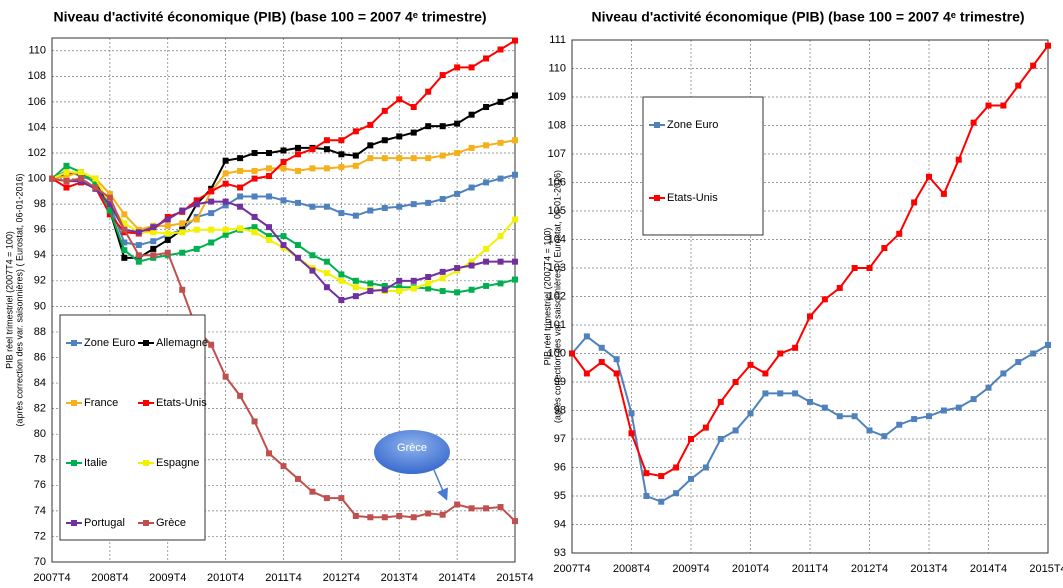 This screenshot has width=1063, height=588. Describe the element at coordinates (37, 102) in the screenshot. I see `y-tick-label: 106` at that location.